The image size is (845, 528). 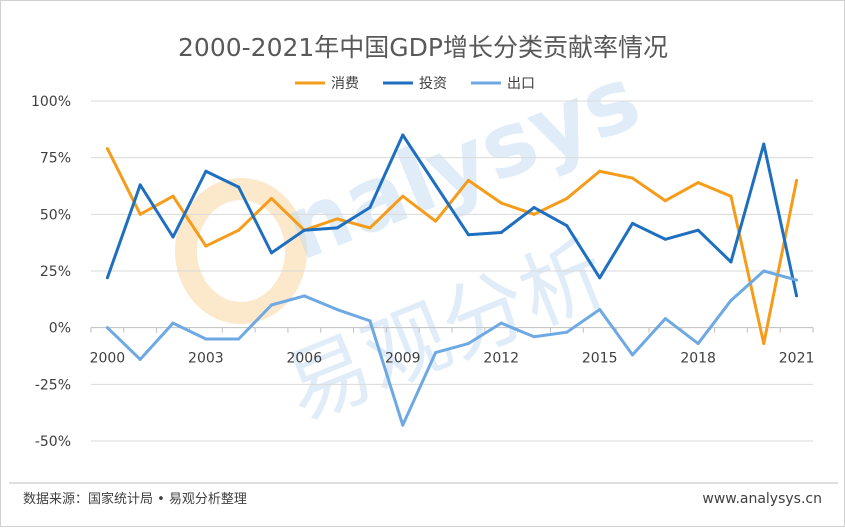 I want to click on y-tick-label: -25%, so click(x=53, y=385).